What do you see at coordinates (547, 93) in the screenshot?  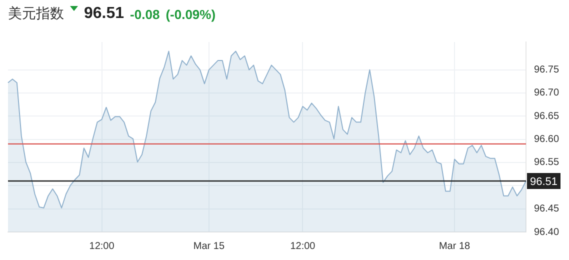 I see `y-tick-label: 96.70` at bounding box center [547, 93].